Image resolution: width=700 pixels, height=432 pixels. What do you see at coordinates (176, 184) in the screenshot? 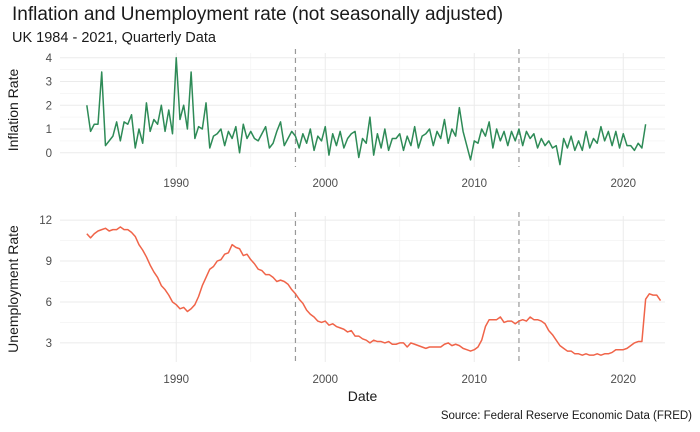
I see `inflation-x-tick-label: 1990` at bounding box center [176, 184].